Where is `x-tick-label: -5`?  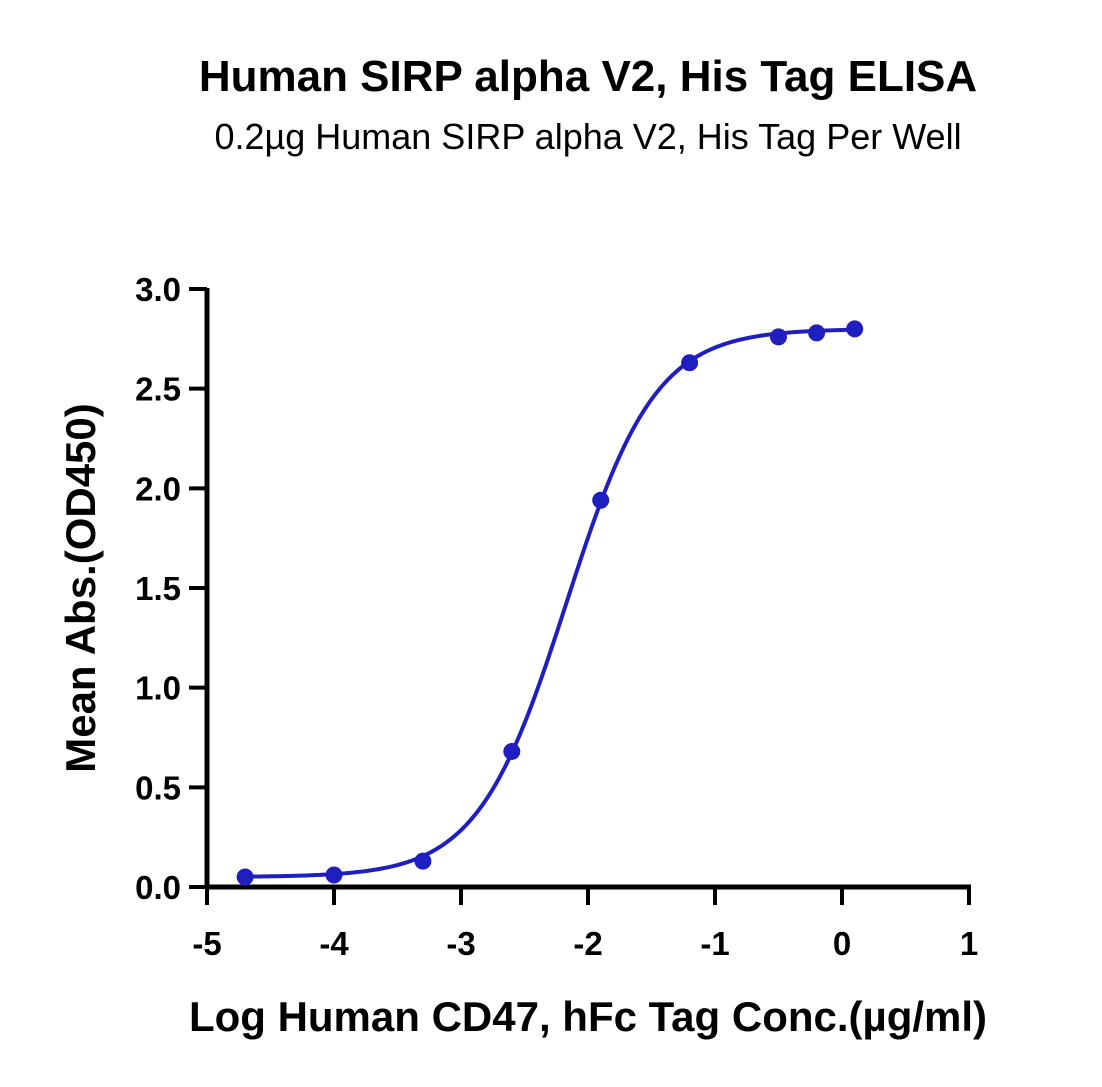 x-tick-label: -5 is located at coordinates (206, 943).